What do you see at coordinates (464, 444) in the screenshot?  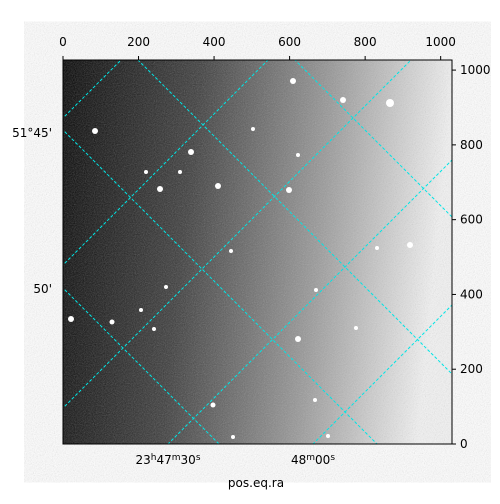 I see `y-tick-label: 0` at bounding box center [464, 444].